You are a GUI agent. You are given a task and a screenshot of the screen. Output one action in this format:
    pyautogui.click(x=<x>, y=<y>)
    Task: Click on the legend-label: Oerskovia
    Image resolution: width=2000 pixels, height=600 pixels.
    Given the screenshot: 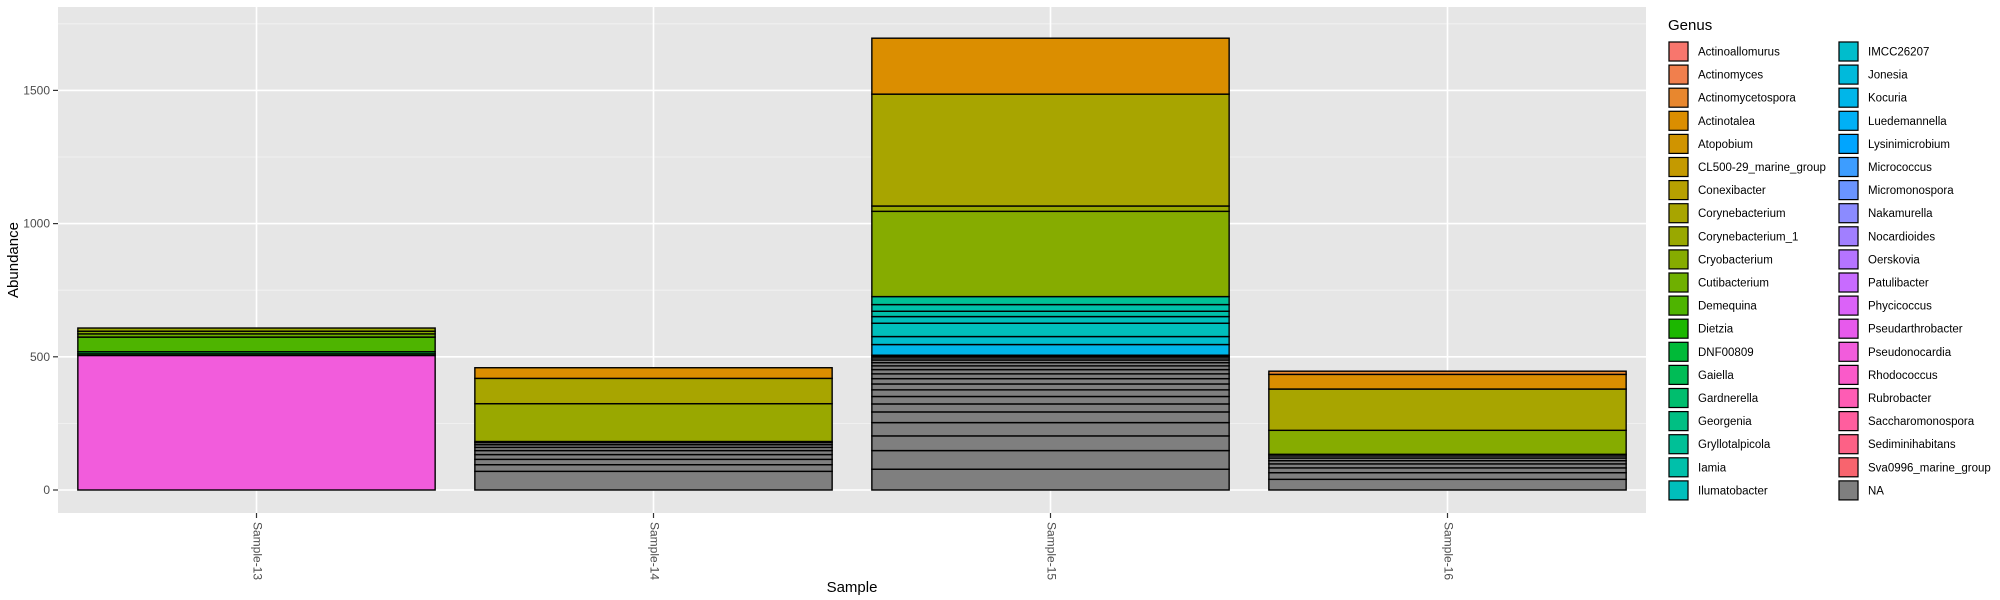 What is the action you would take?
    pyautogui.click(x=1894, y=260)
    